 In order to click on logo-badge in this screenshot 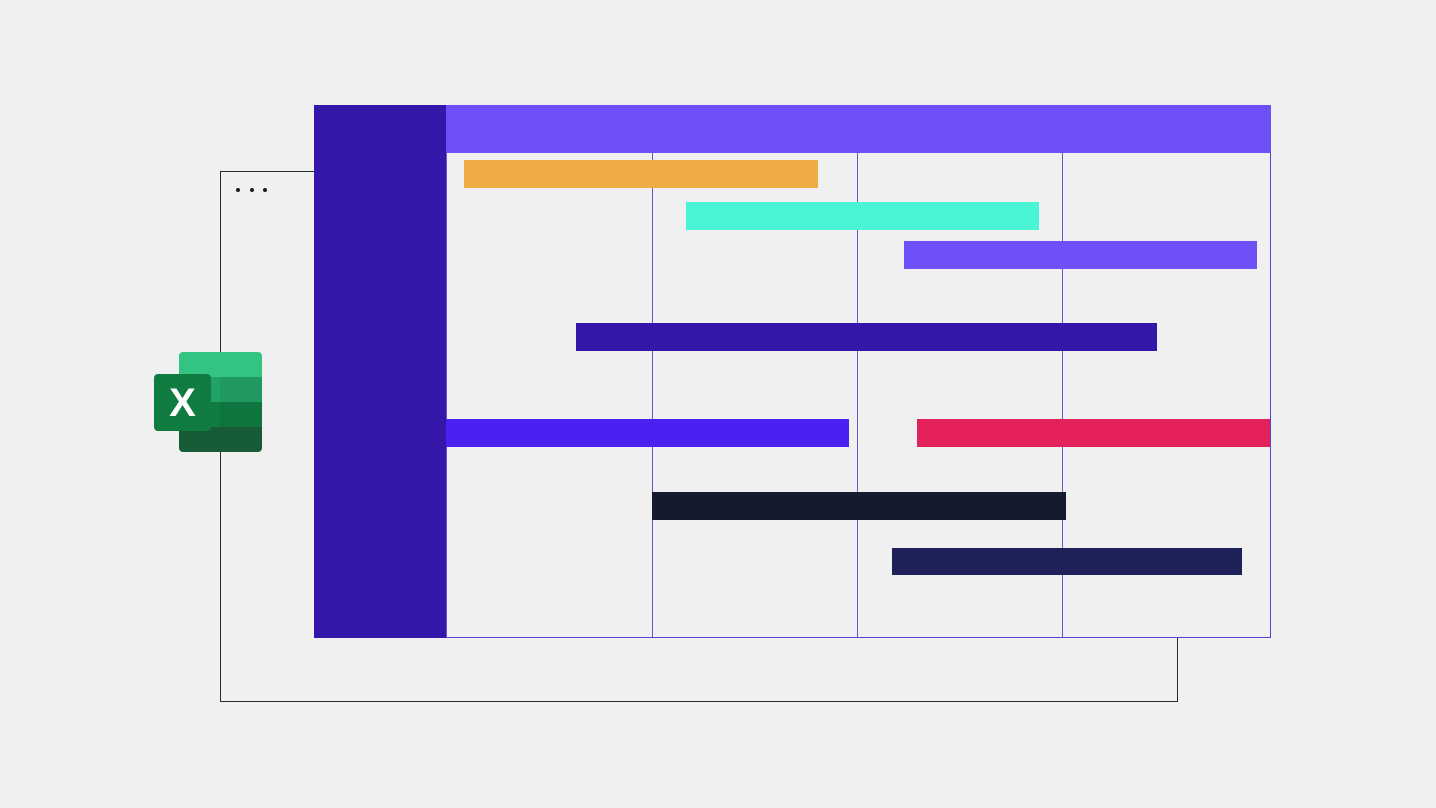, I will do `click(182, 402)`.